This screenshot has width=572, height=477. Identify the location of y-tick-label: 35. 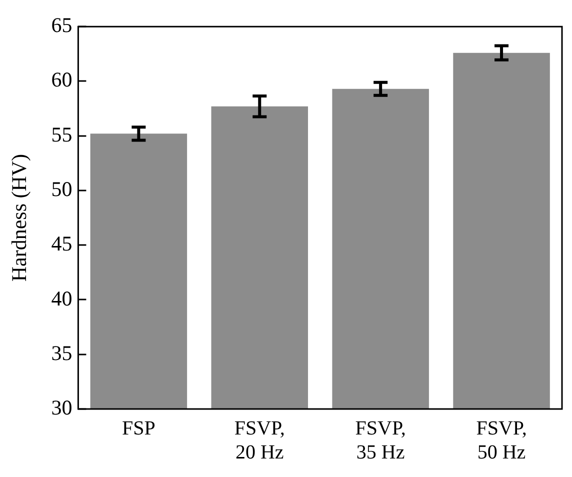
(61, 352).